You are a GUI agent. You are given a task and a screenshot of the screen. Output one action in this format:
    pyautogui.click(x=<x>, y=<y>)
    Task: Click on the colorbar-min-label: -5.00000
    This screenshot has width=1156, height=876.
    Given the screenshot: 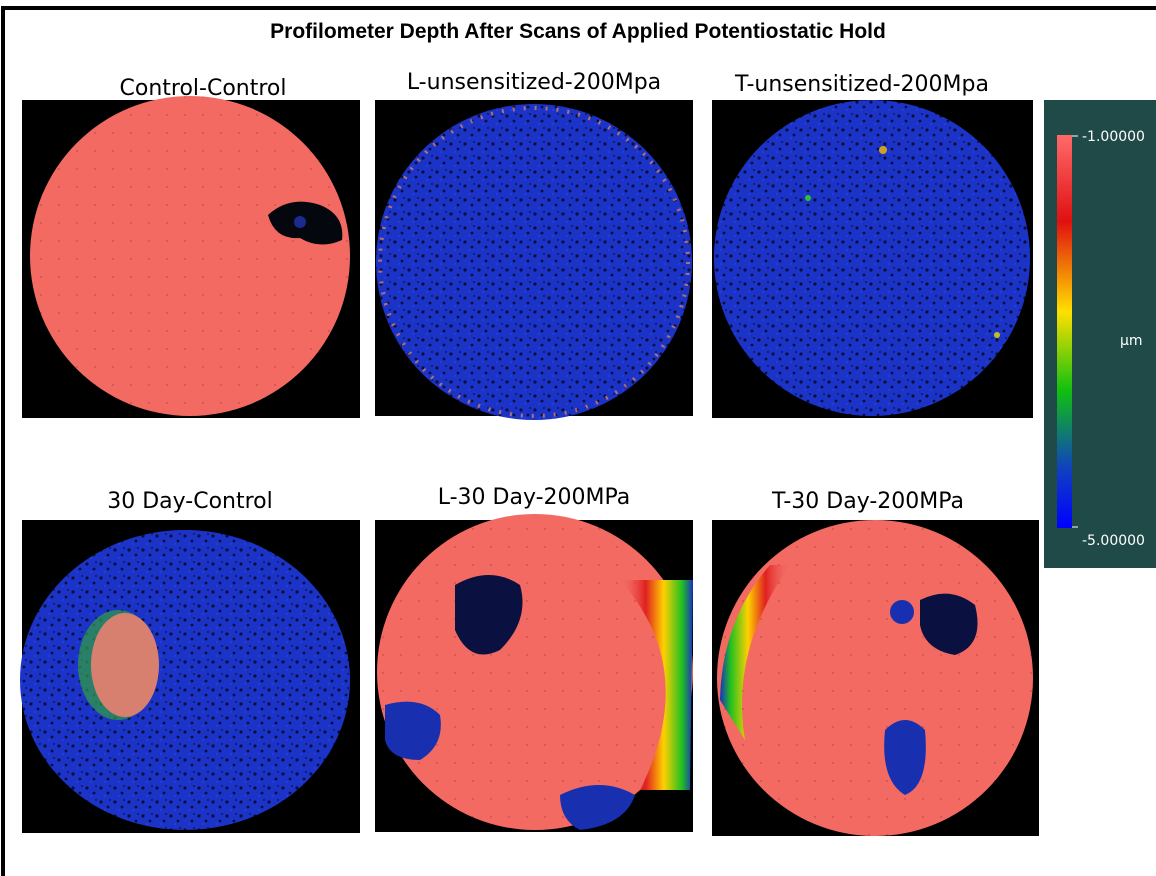 What is the action you would take?
    pyautogui.click(x=1113, y=541)
    